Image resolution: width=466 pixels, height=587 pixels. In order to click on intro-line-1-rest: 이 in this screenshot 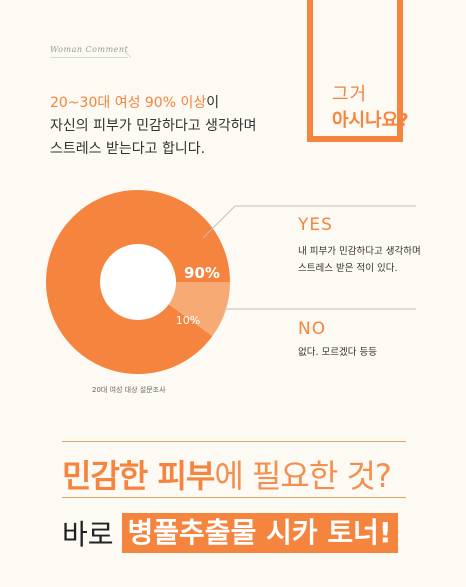, I will do `click(213, 103)`.